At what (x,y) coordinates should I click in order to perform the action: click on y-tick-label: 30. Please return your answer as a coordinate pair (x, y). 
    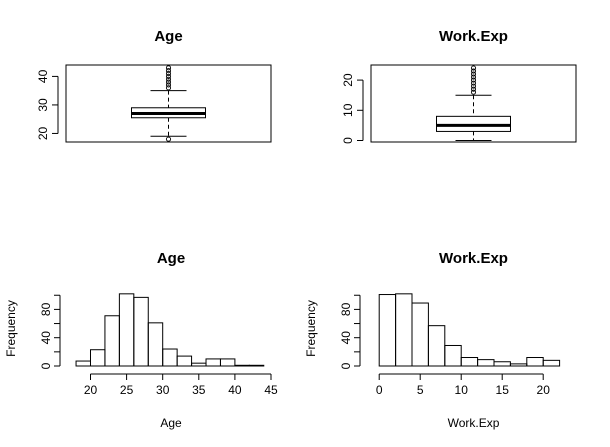
    Looking at the image, I should click on (43, 105).